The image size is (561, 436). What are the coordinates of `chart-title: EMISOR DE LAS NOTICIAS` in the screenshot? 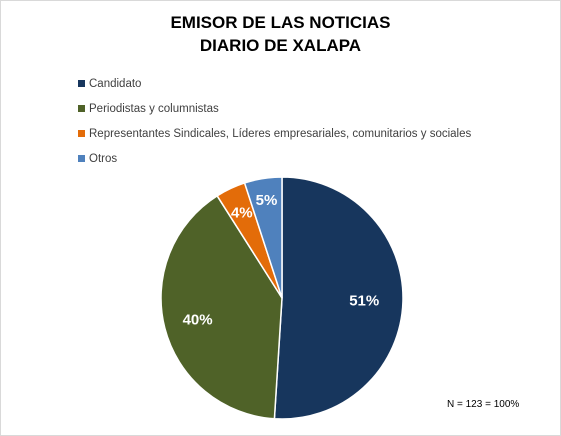 It's located at (280, 22).